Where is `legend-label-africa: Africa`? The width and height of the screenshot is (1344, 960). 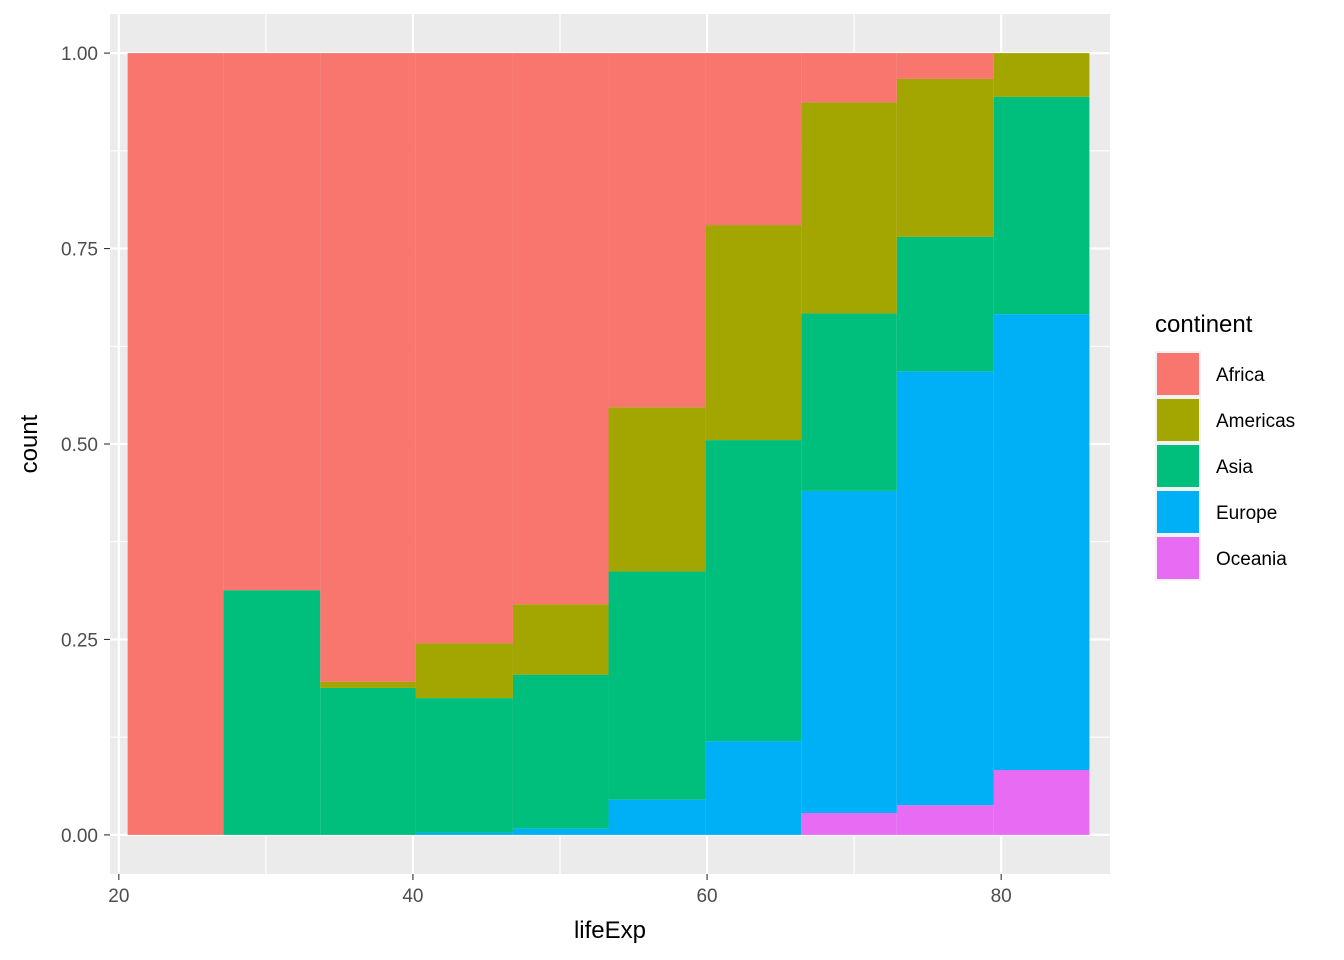 legend-label-africa: Africa is located at coordinates (1240, 375).